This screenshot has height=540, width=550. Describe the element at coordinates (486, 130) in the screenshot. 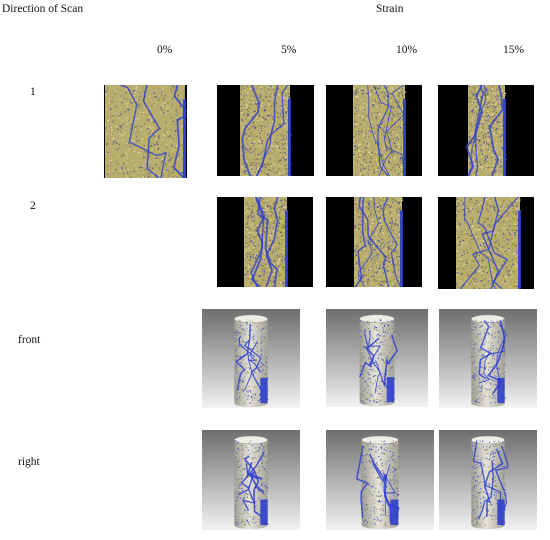

I see `ct-slice-row1-15pct` at that location.